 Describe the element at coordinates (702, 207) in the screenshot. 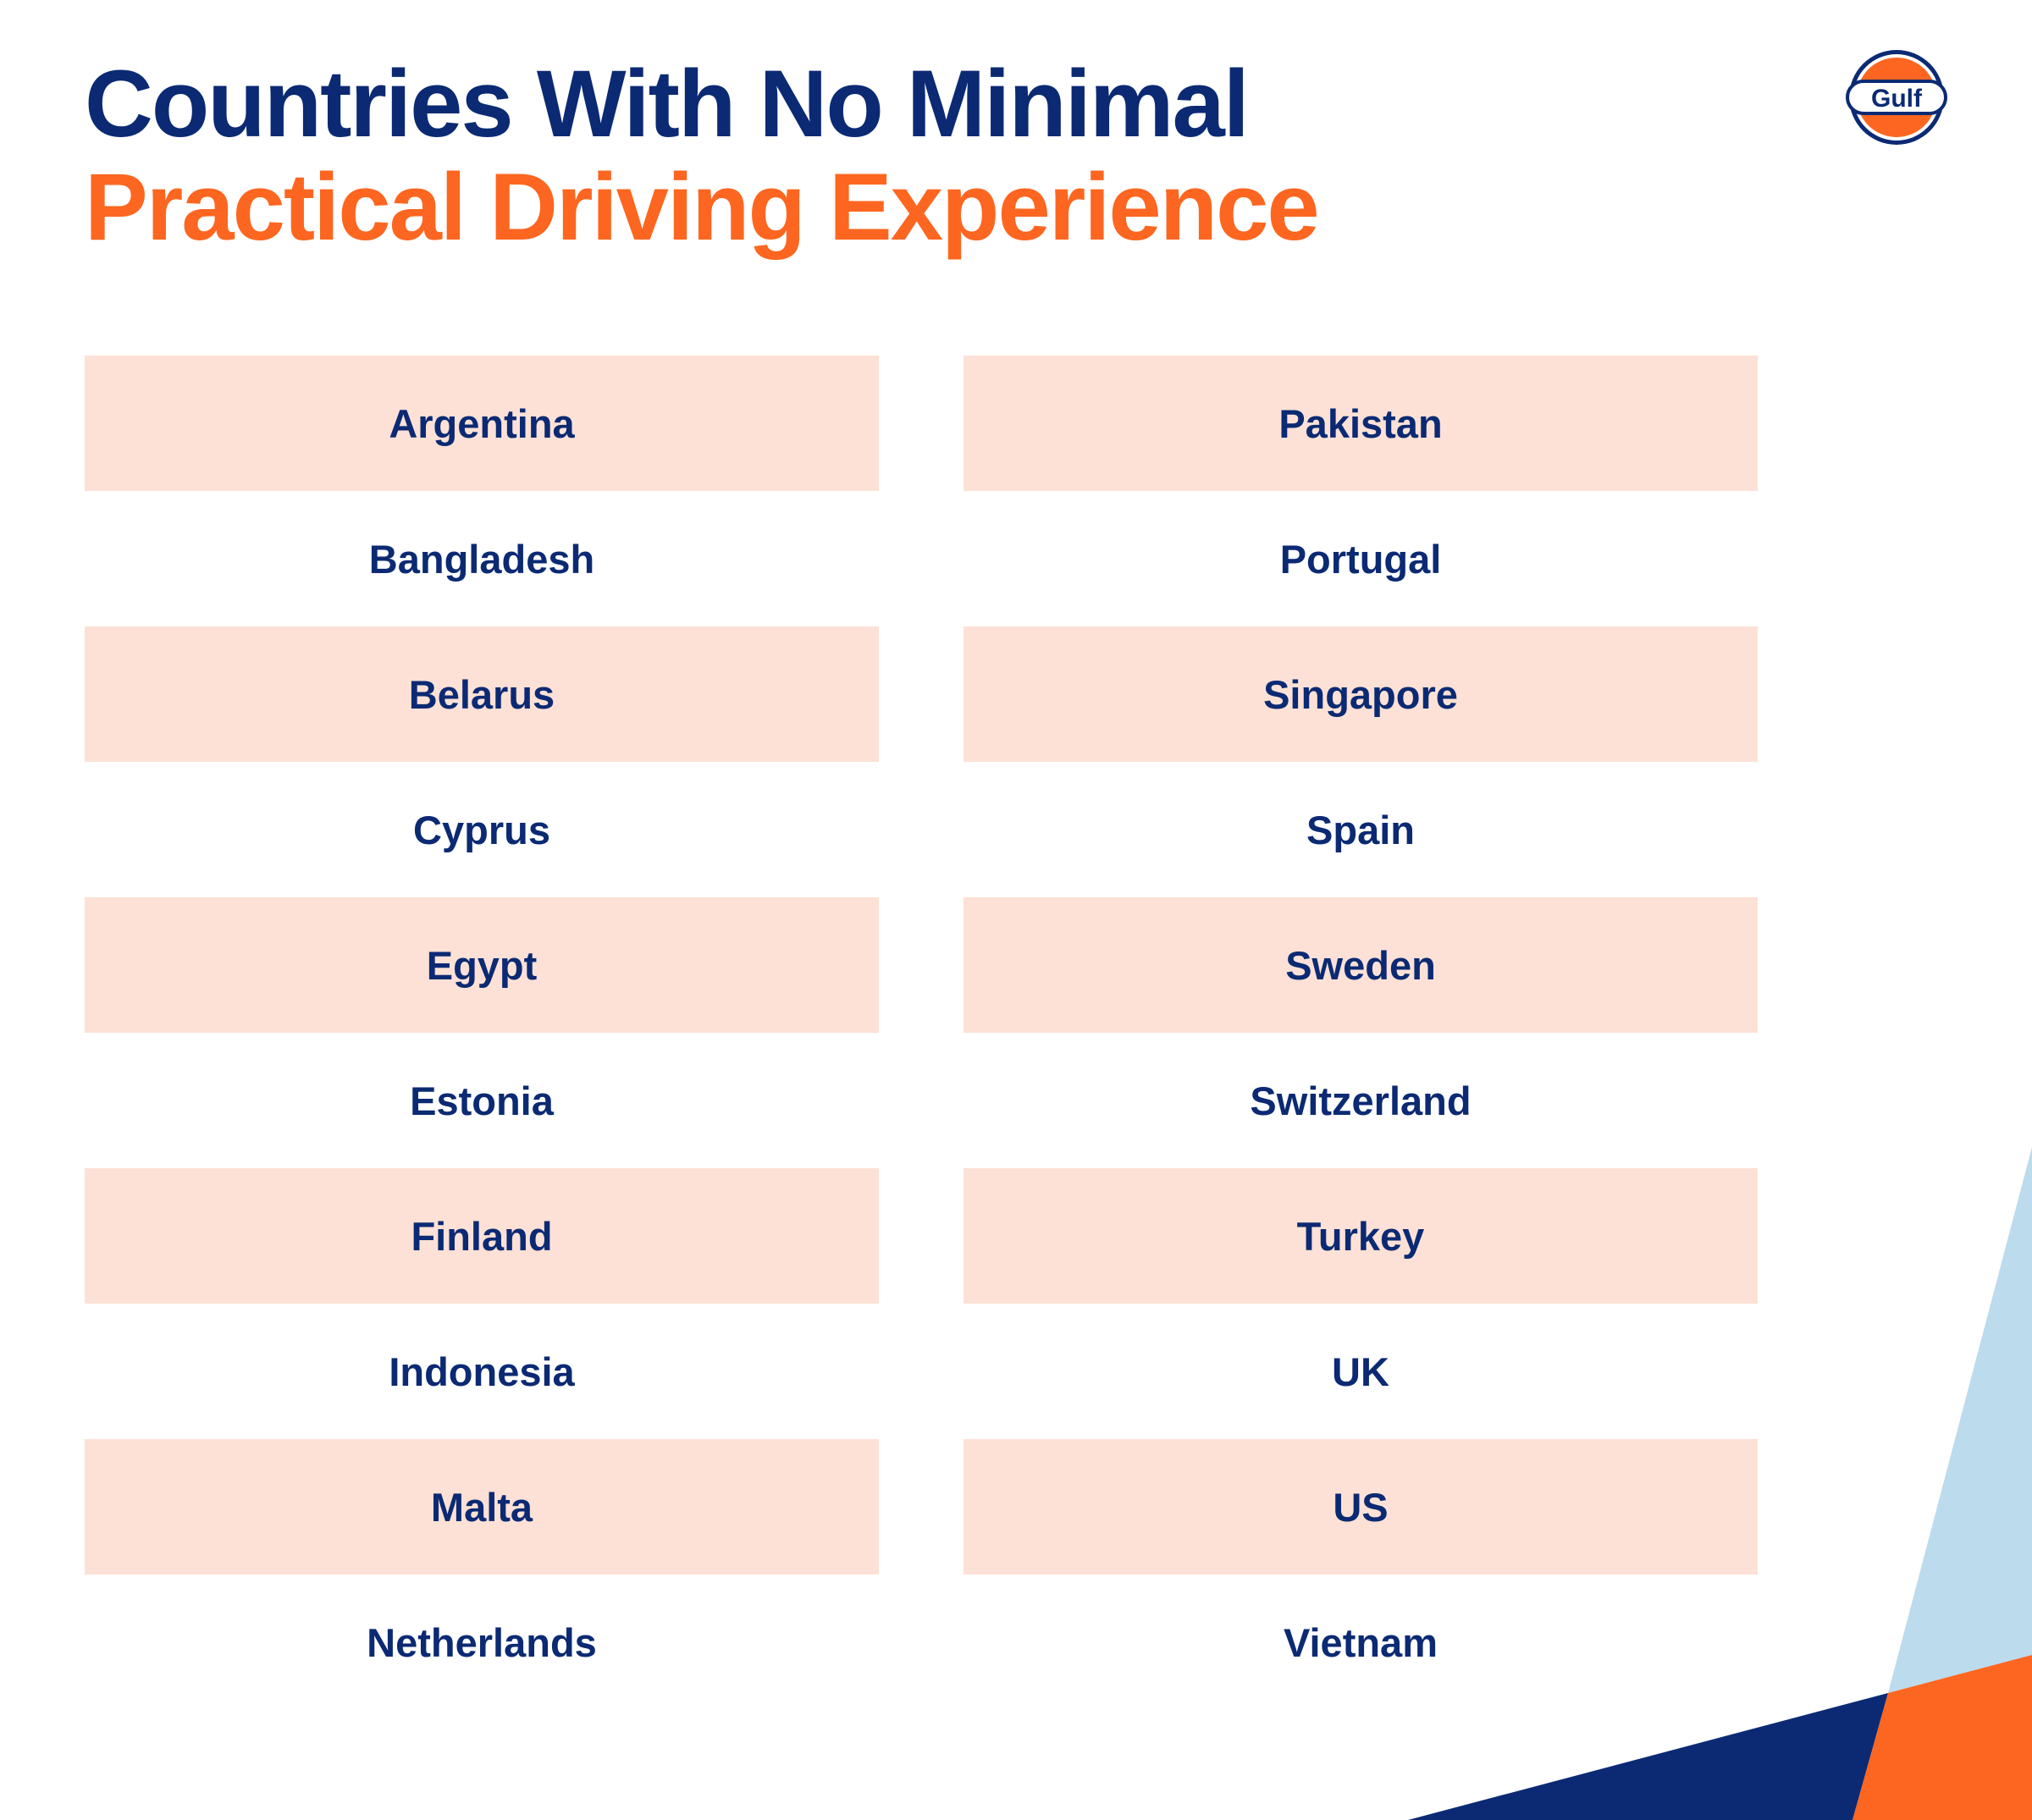

I see `title-line-2: Practical Driving Experience` at that location.